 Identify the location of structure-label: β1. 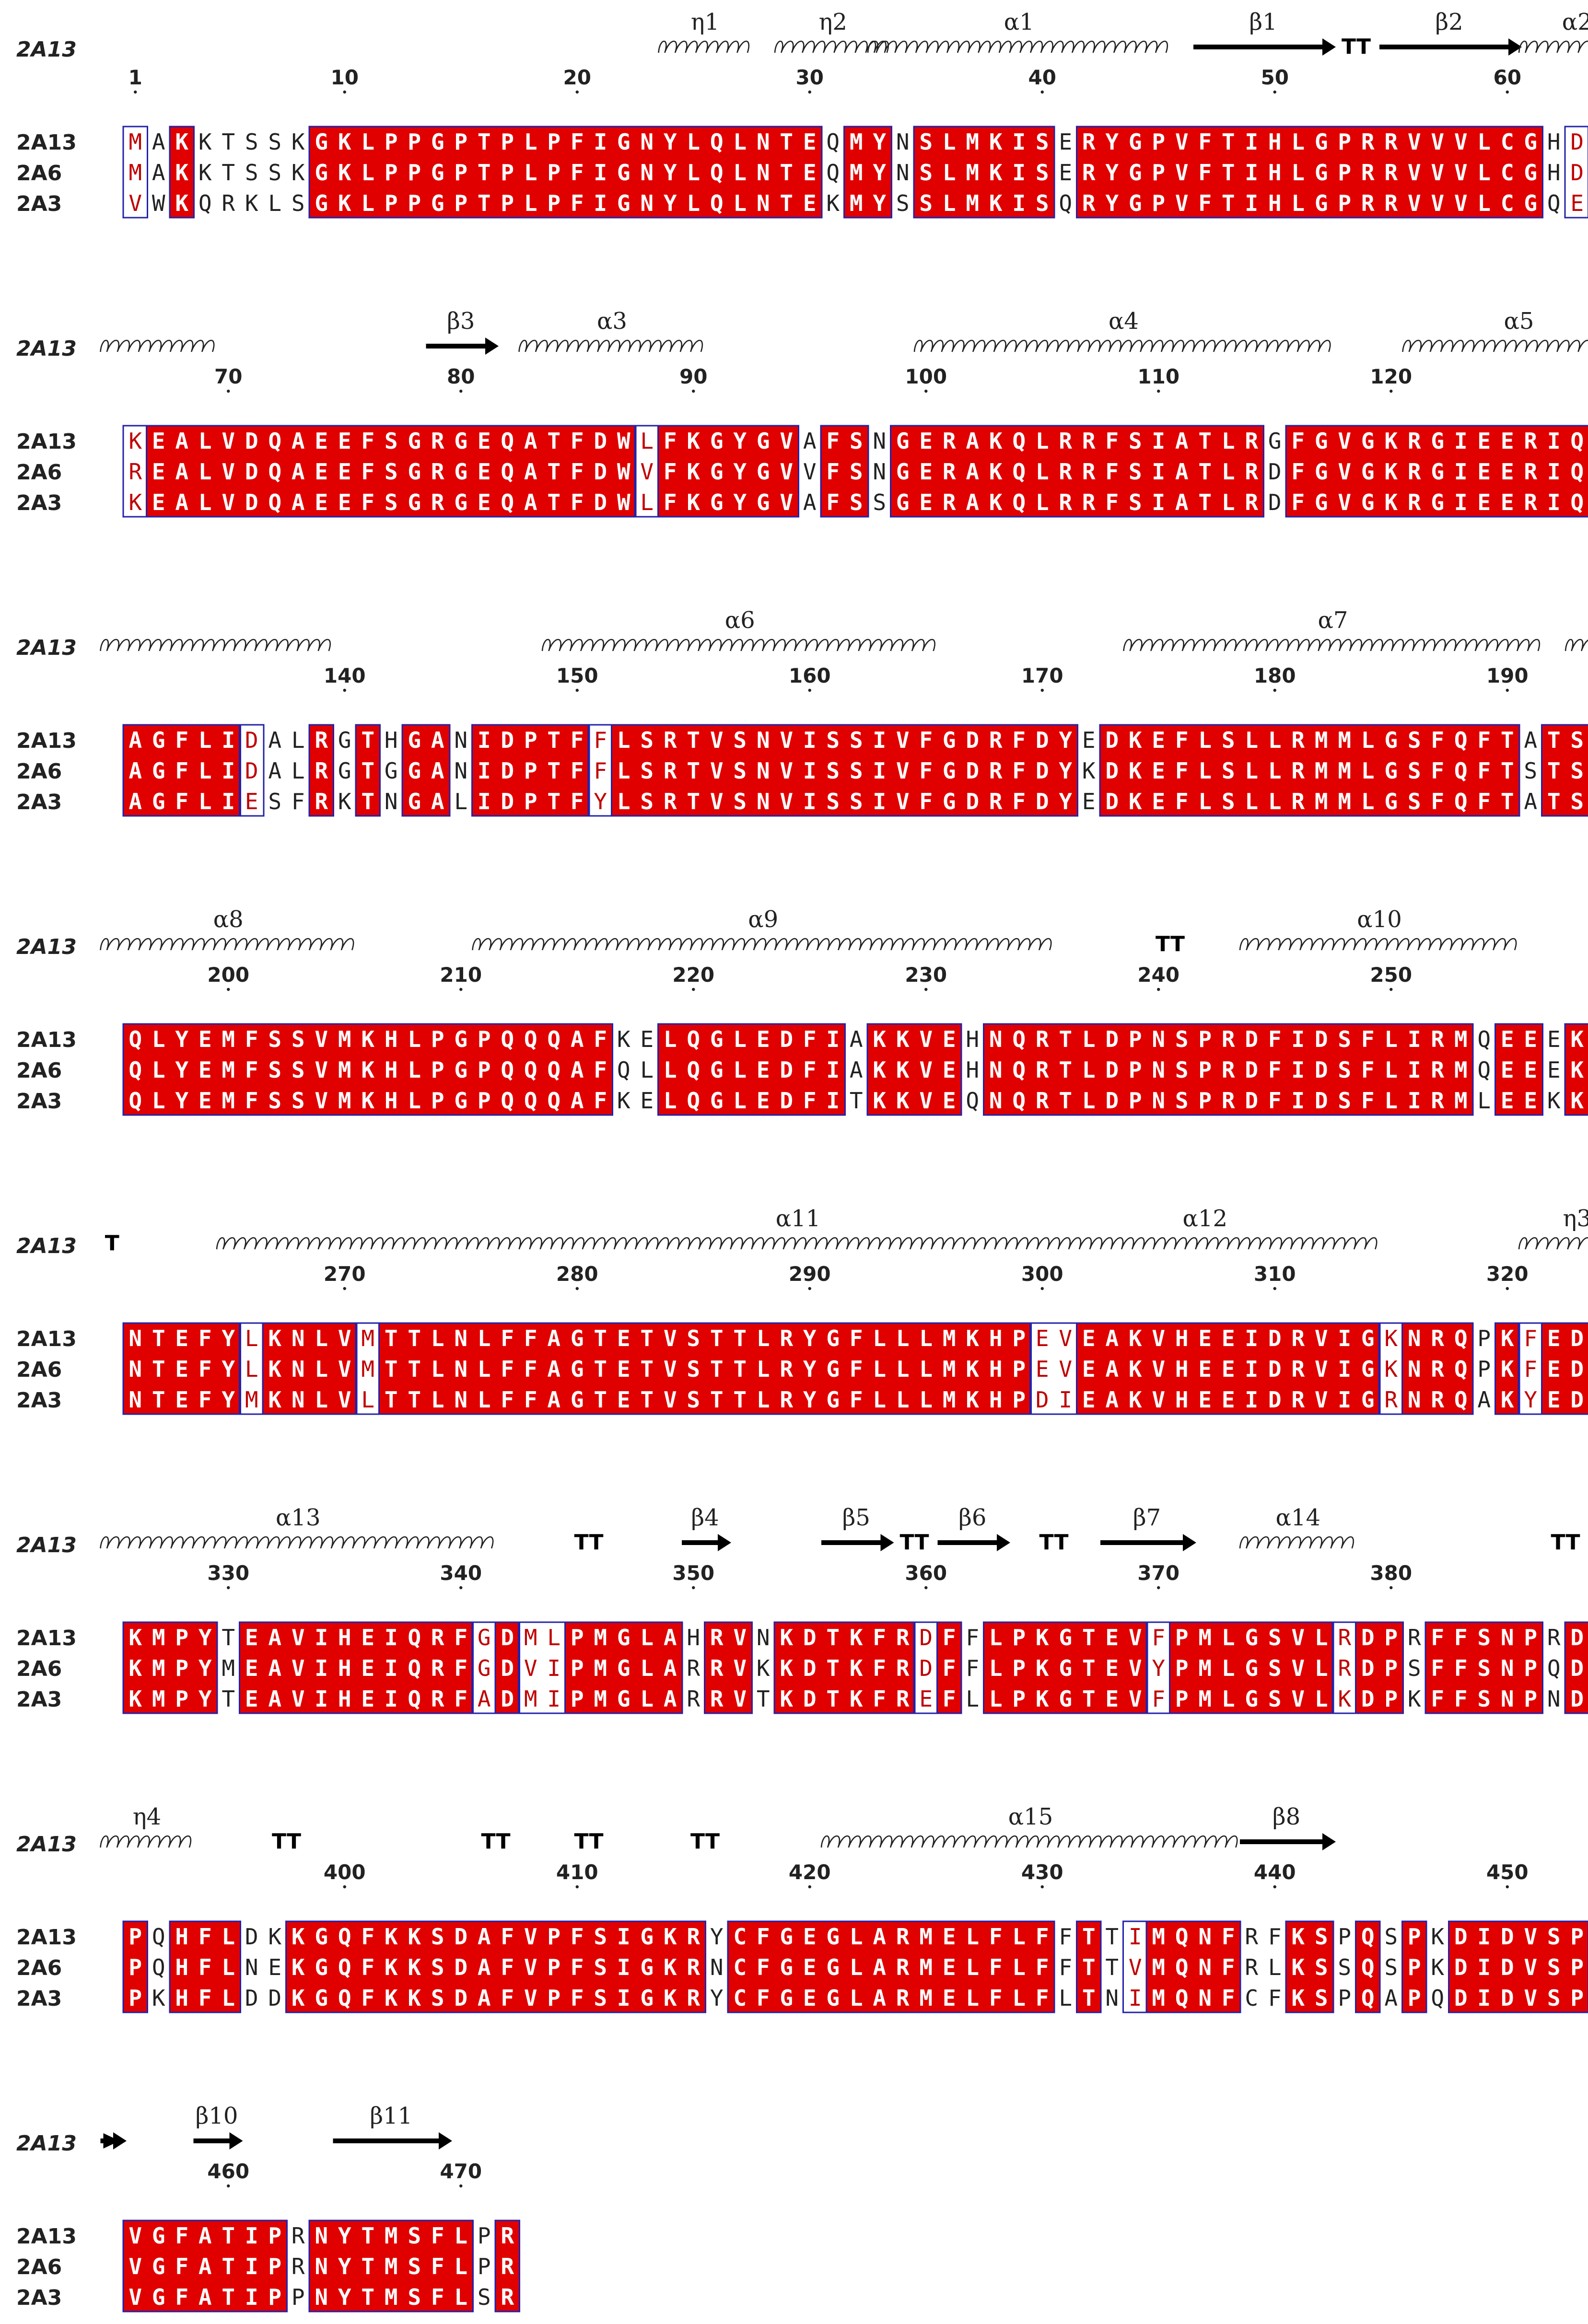
(1263, 22).